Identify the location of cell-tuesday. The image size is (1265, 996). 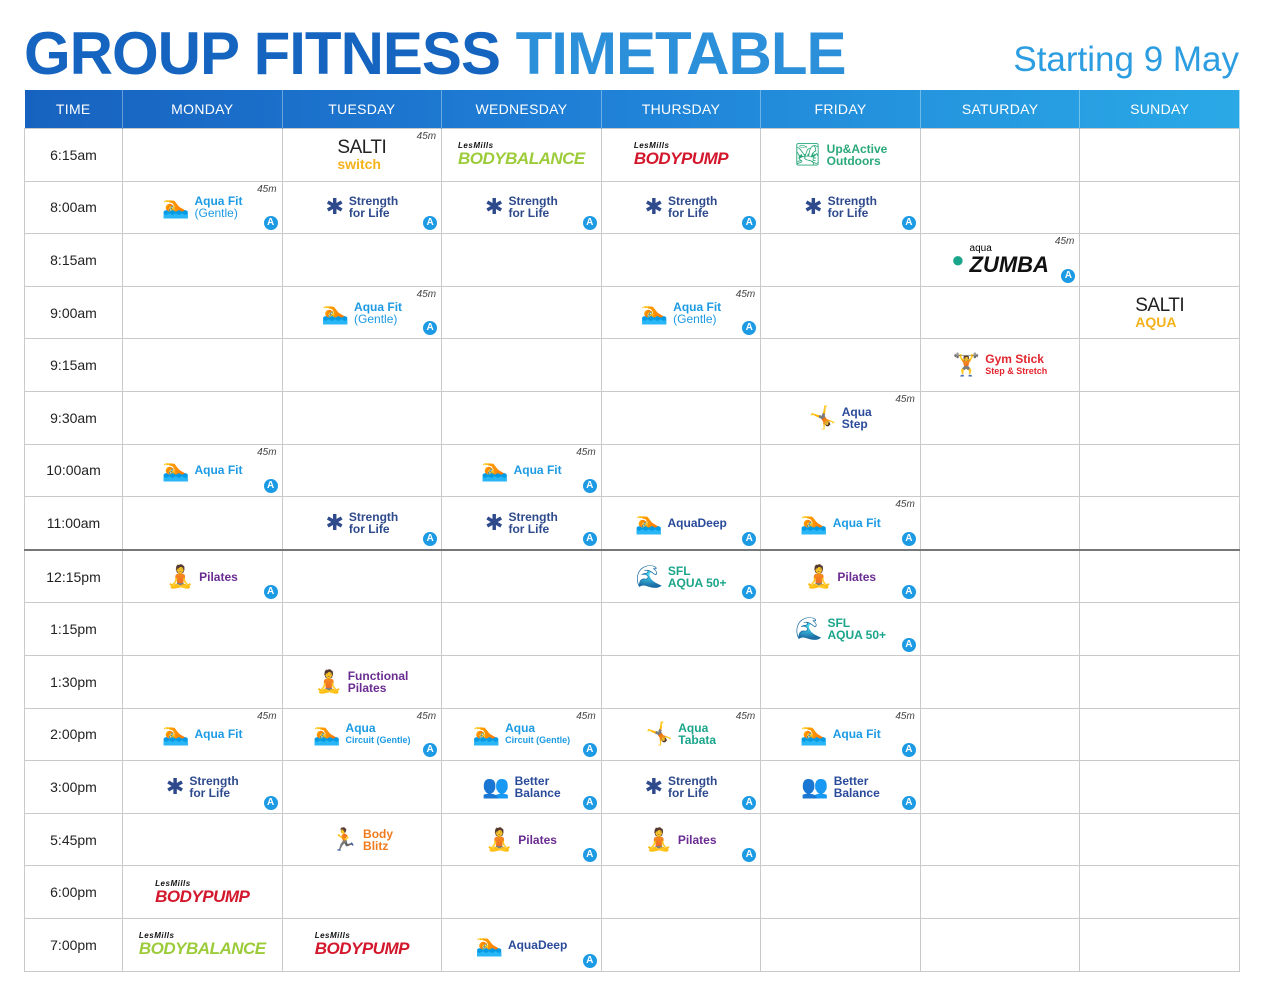
(362, 629).